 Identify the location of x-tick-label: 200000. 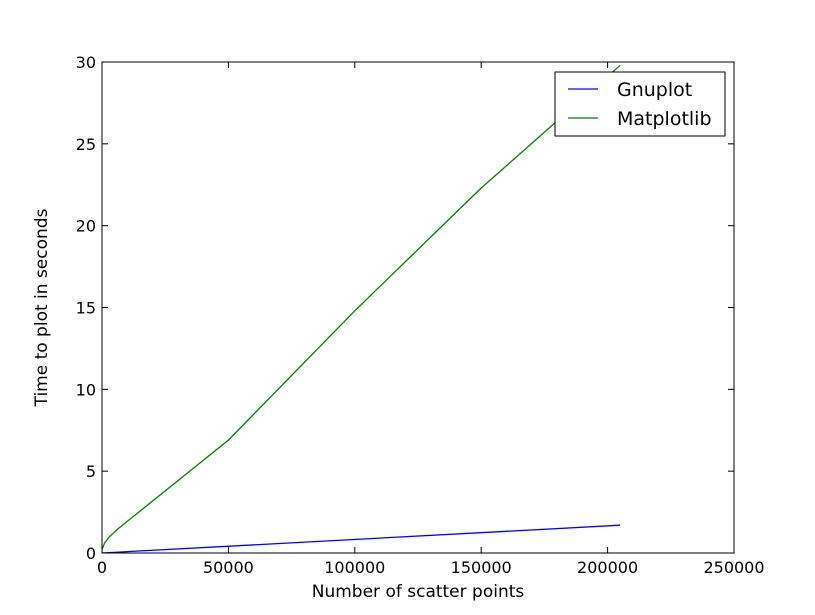
(607, 567).